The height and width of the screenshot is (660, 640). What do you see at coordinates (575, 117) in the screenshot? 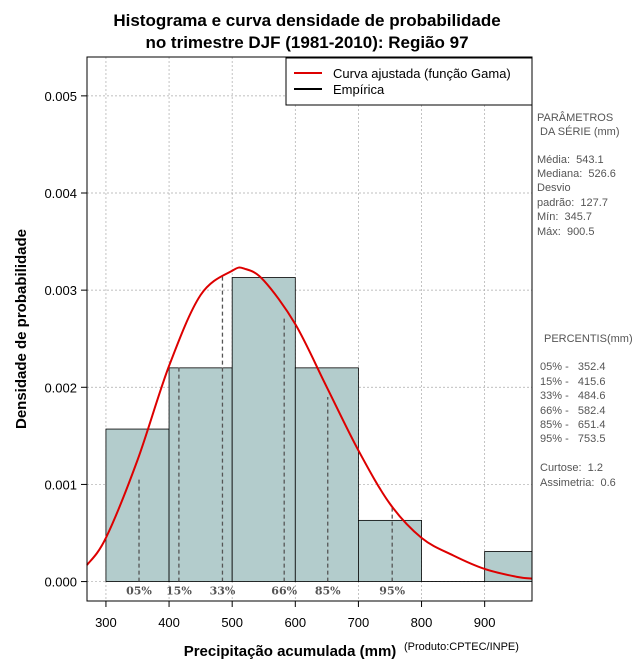
I see `params-title-line-1: PARÂMETROS` at bounding box center [575, 117].